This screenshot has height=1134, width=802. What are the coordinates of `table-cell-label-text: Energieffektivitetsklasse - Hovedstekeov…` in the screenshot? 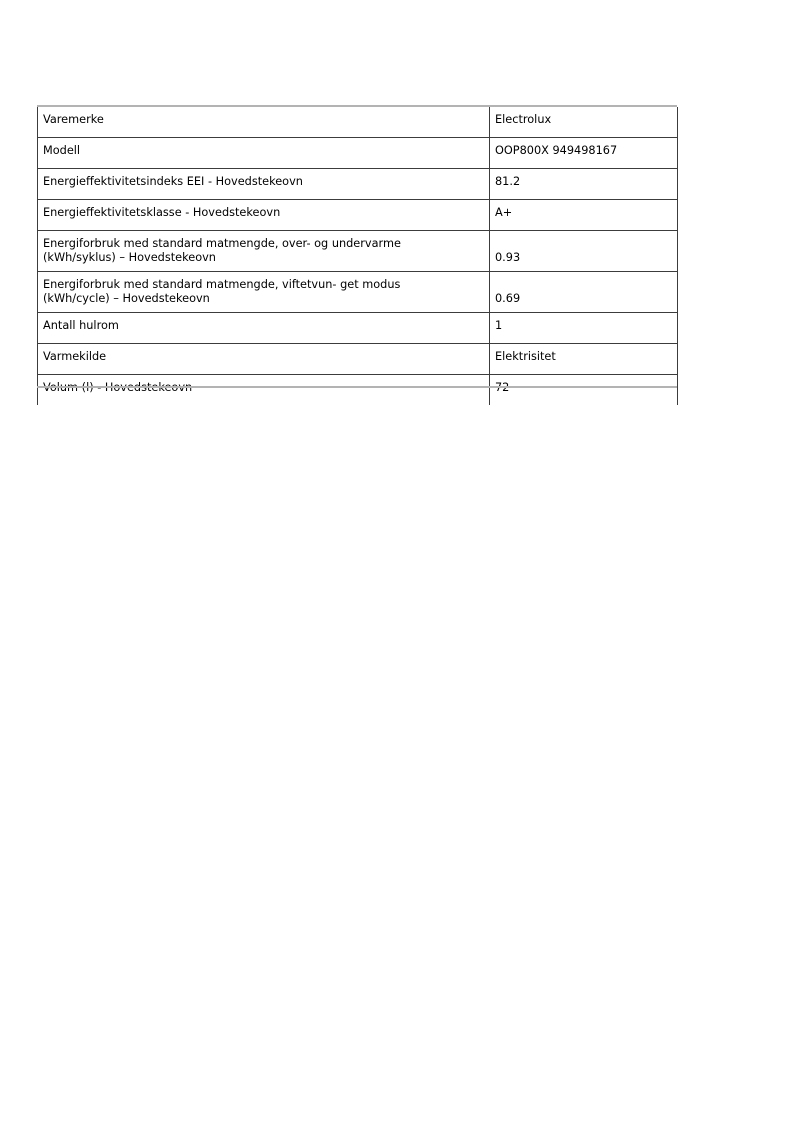 It's located at (162, 212).